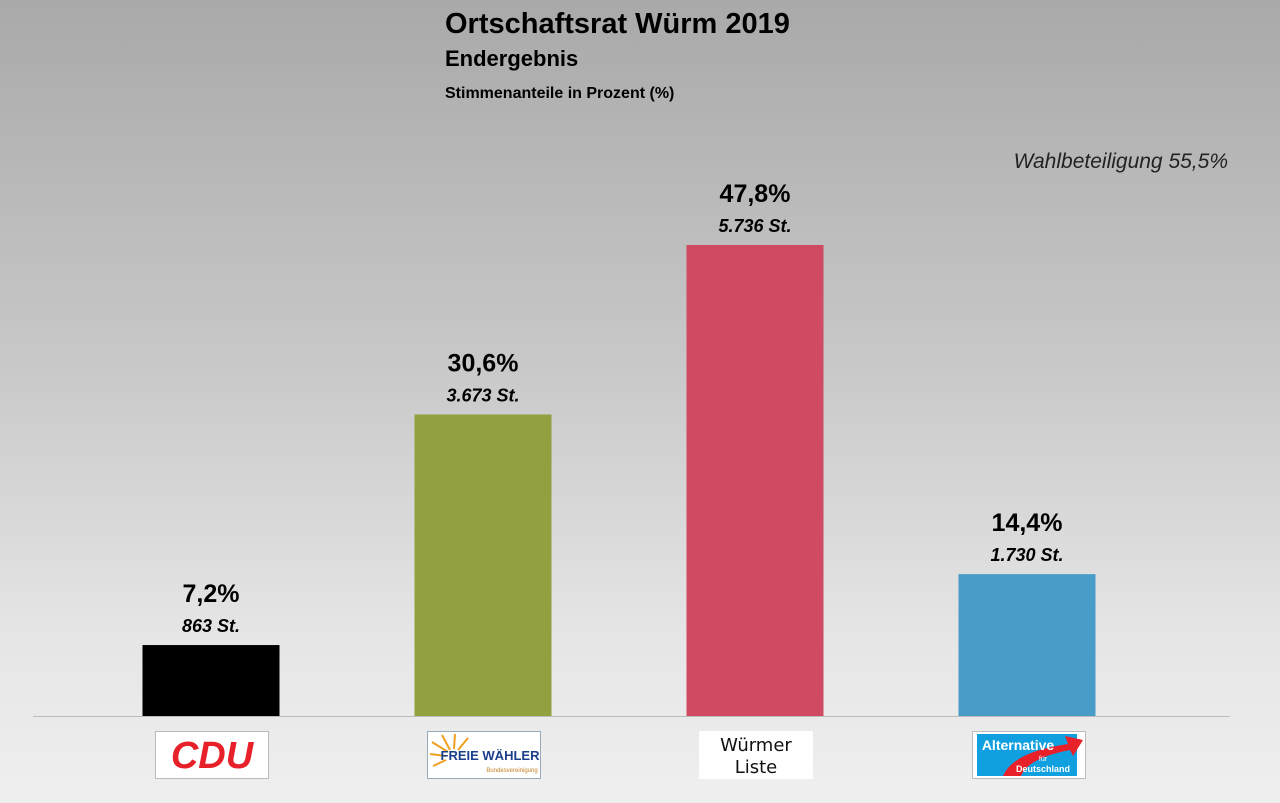 The image size is (1280, 803). What do you see at coordinates (1018, 745) in the screenshot?
I see `afd-logo-line1: Alternative` at bounding box center [1018, 745].